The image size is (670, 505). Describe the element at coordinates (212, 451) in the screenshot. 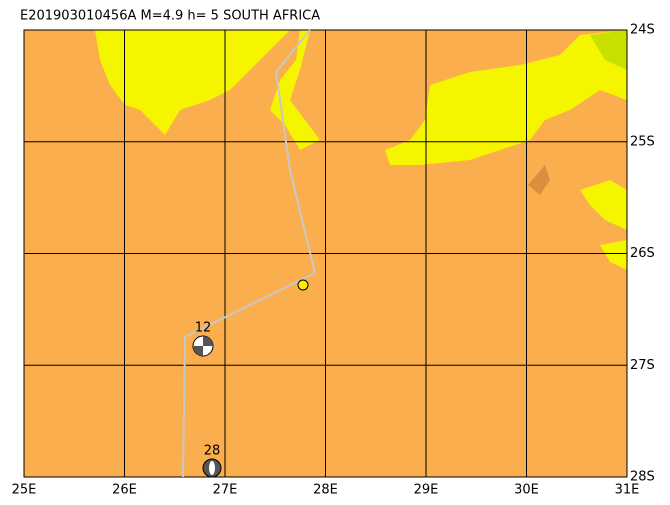

I see `station-label: 28` at that location.